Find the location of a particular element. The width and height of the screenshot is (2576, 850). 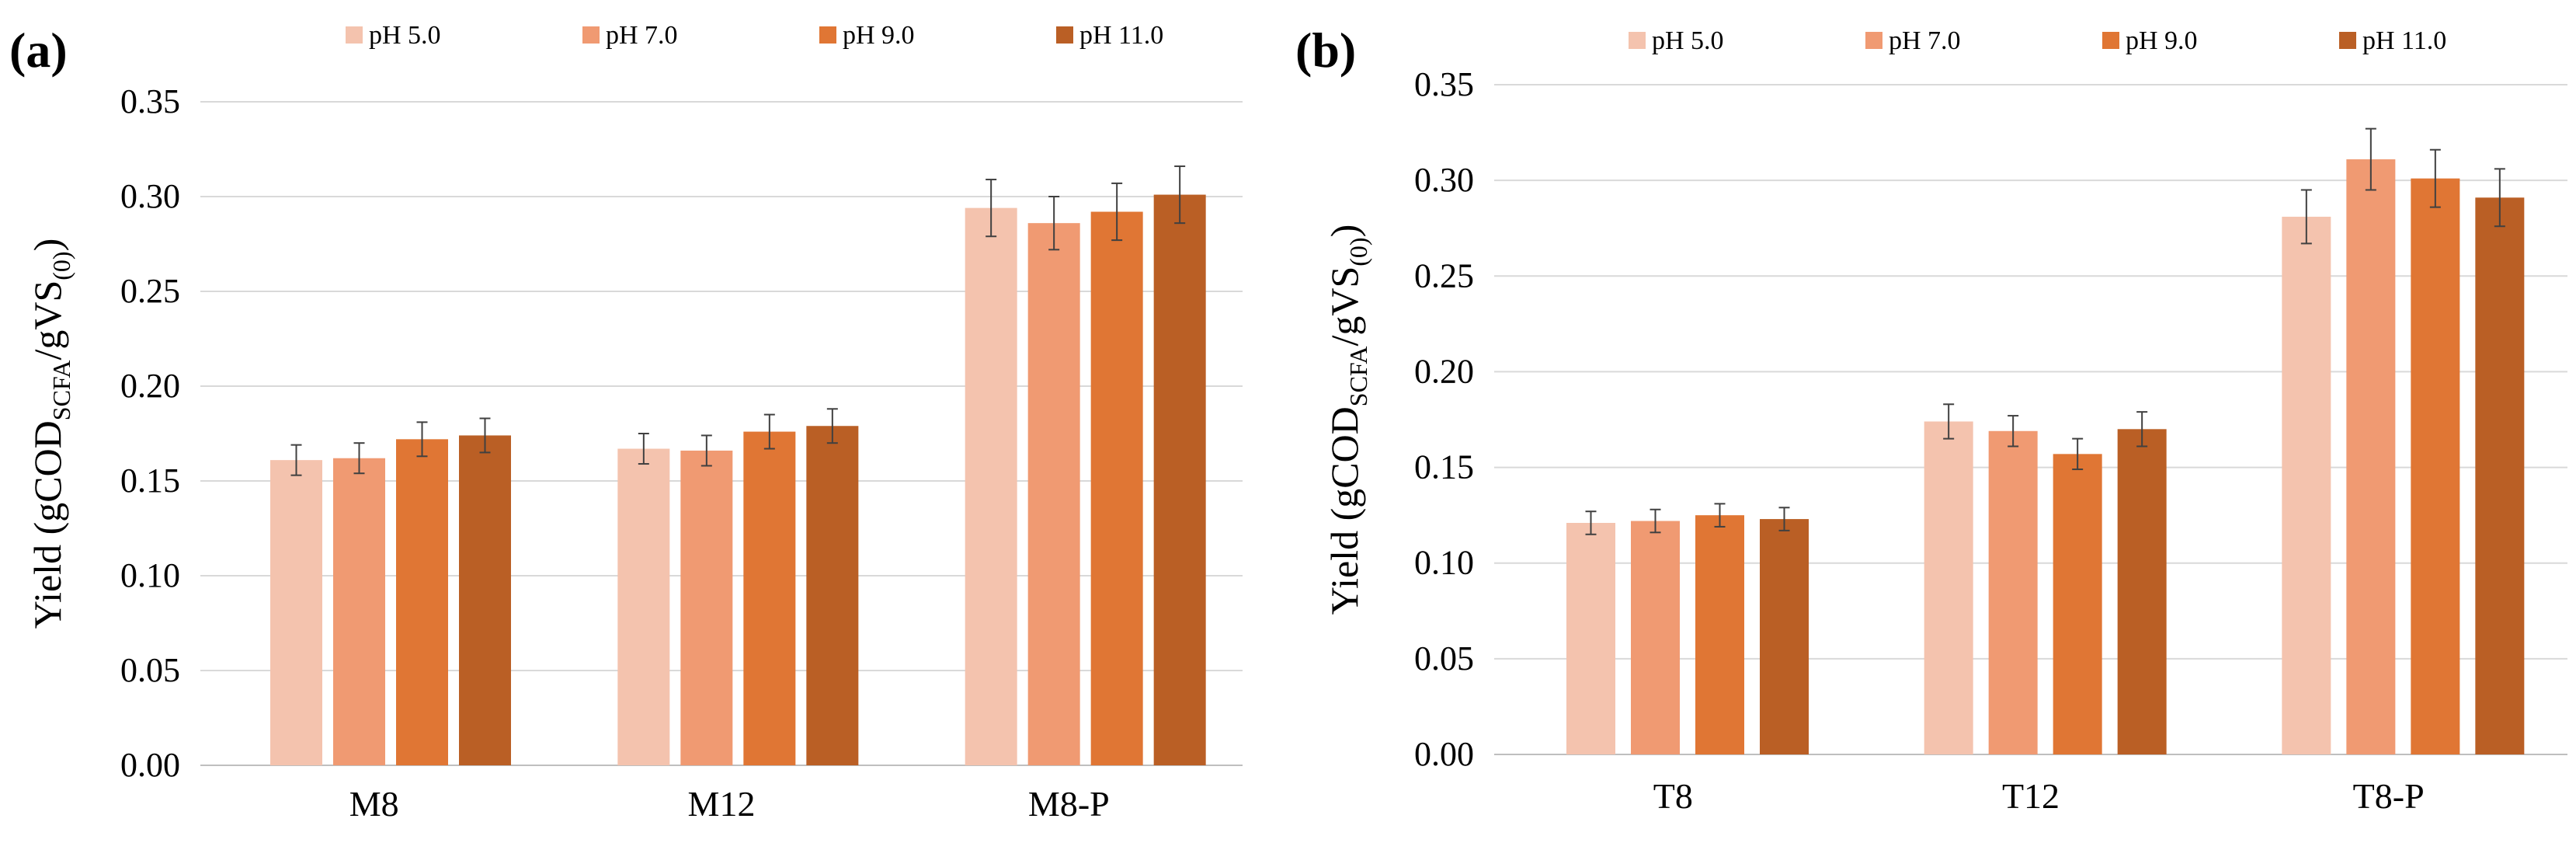

x-category-label: T8-P is located at coordinates (2389, 796).